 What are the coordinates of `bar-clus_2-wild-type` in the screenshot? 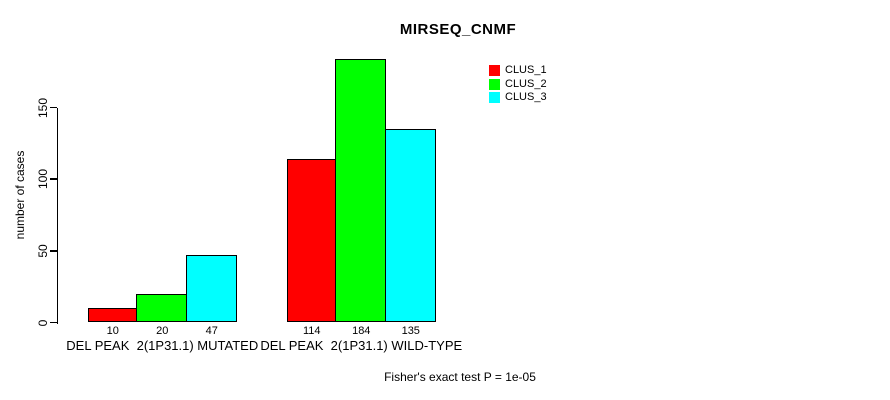 It's located at (360, 190).